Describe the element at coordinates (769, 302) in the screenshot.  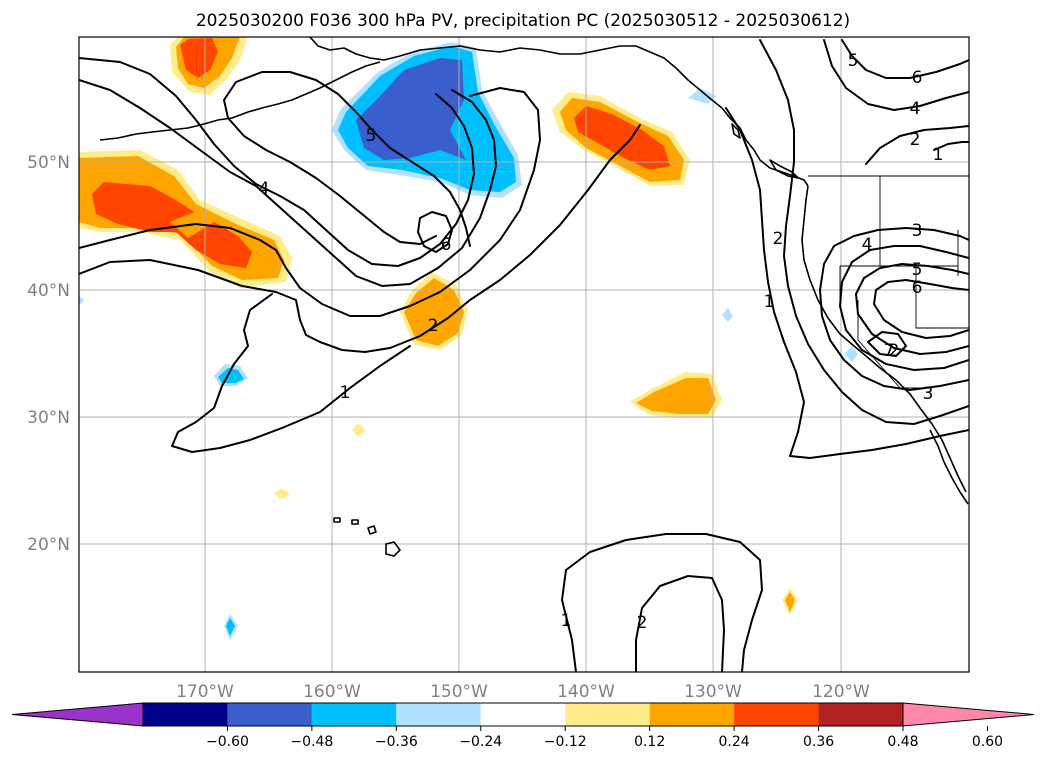
I see `contour-label-1b: 1` at that location.